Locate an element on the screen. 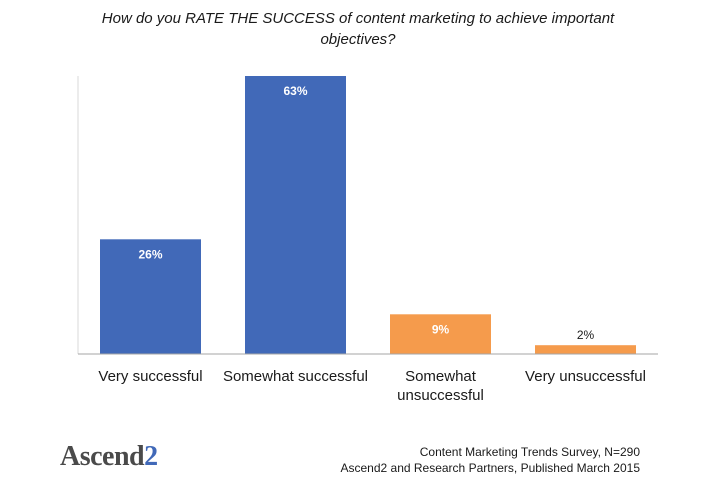 Image resolution: width=716 pixels, height=482 pixels. source-line-1: Content Marketing Trends Survey, N=290 is located at coordinates (529, 452).